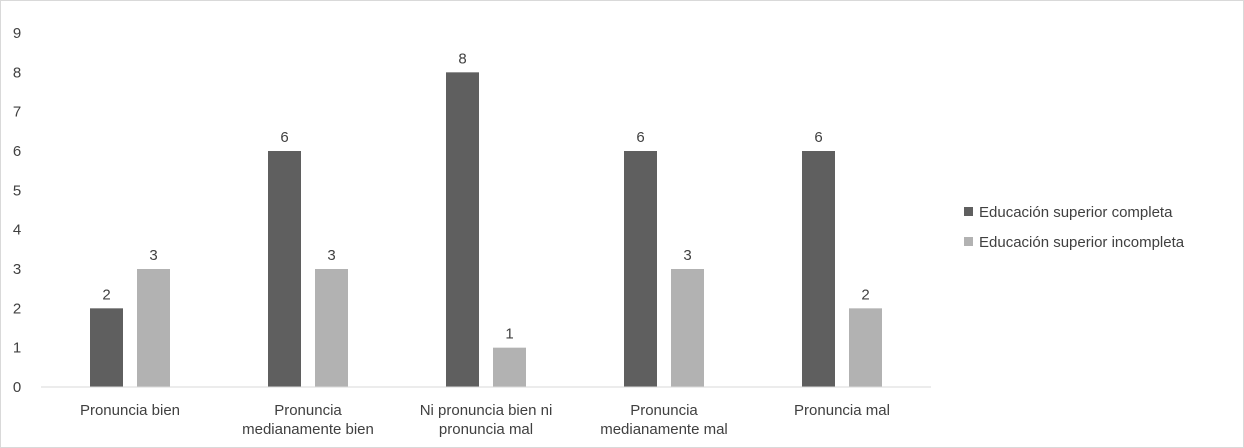 The height and width of the screenshot is (448, 1244). I want to click on y-tick-label: 8, so click(17, 72).